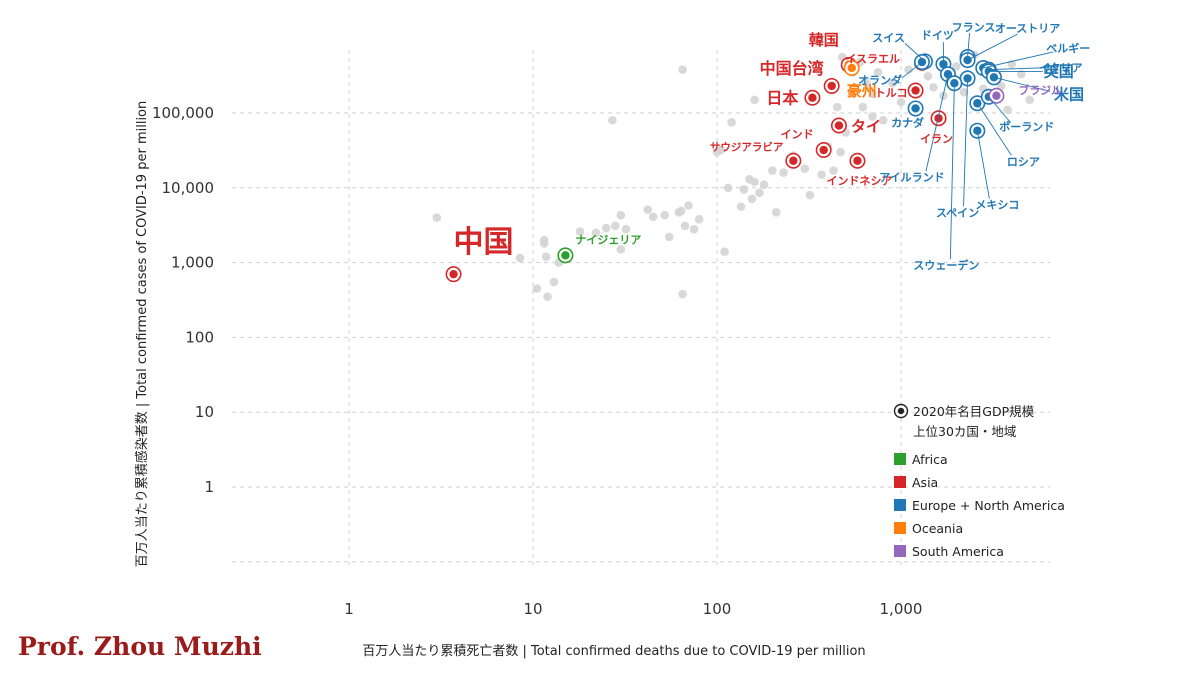 This screenshot has height=675, width=1200. What do you see at coordinates (862, 91) in the screenshot?
I see `point-label: 豪州` at bounding box center [862, 91].